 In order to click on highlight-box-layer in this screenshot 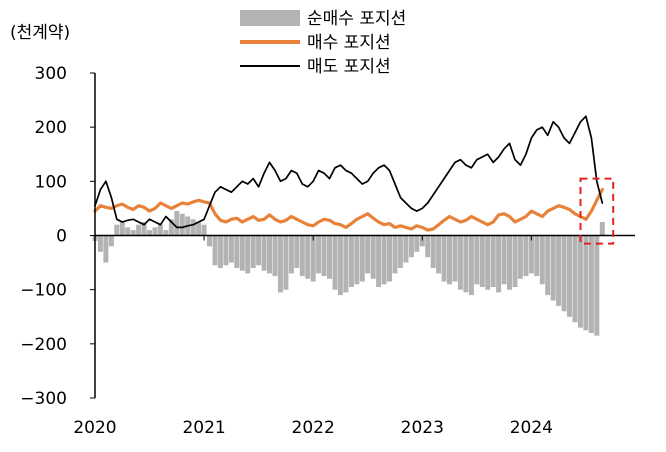, I will do `click(597, 211)`.